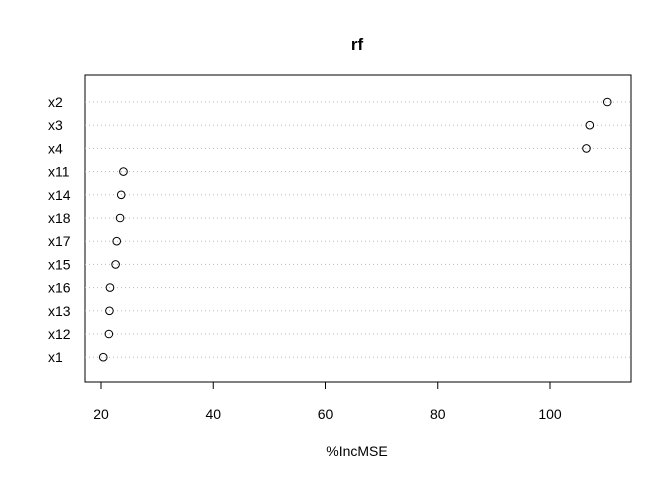 This screenshot has height=485, width=672. I want to click on category-label: x3, so click(55, 125).